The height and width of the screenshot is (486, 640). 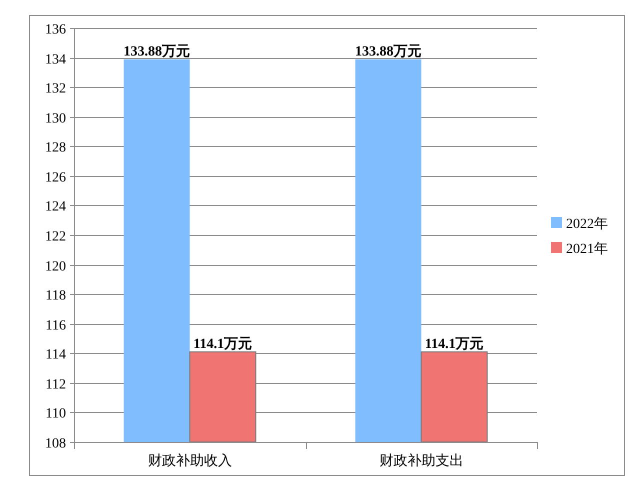 What do you see at coordinates (55, 119) in the screenshot?
I see `y-tick-label: 130` at bounding box center [55, 119].